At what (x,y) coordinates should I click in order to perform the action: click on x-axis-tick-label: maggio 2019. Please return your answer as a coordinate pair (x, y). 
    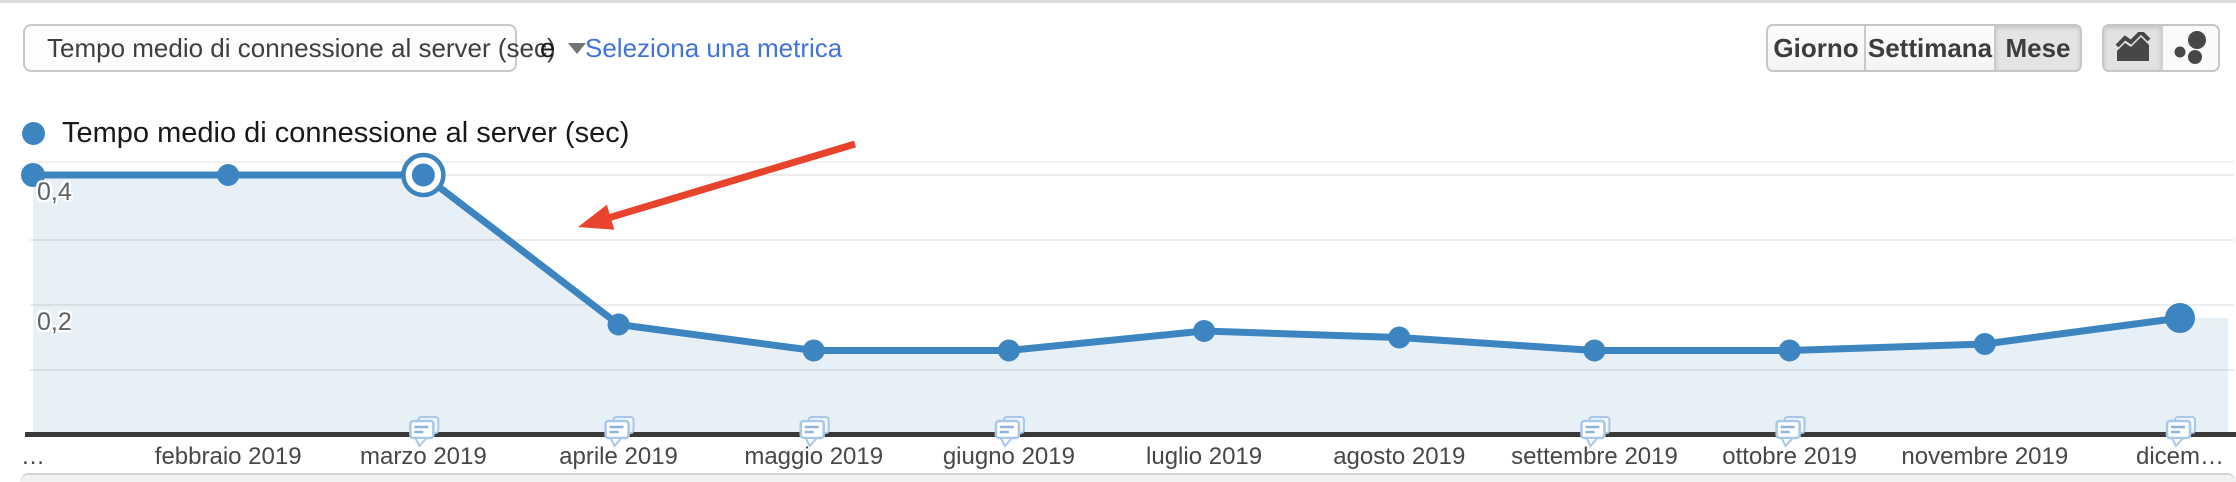
    Looking at the image, I should click on (814, 456).